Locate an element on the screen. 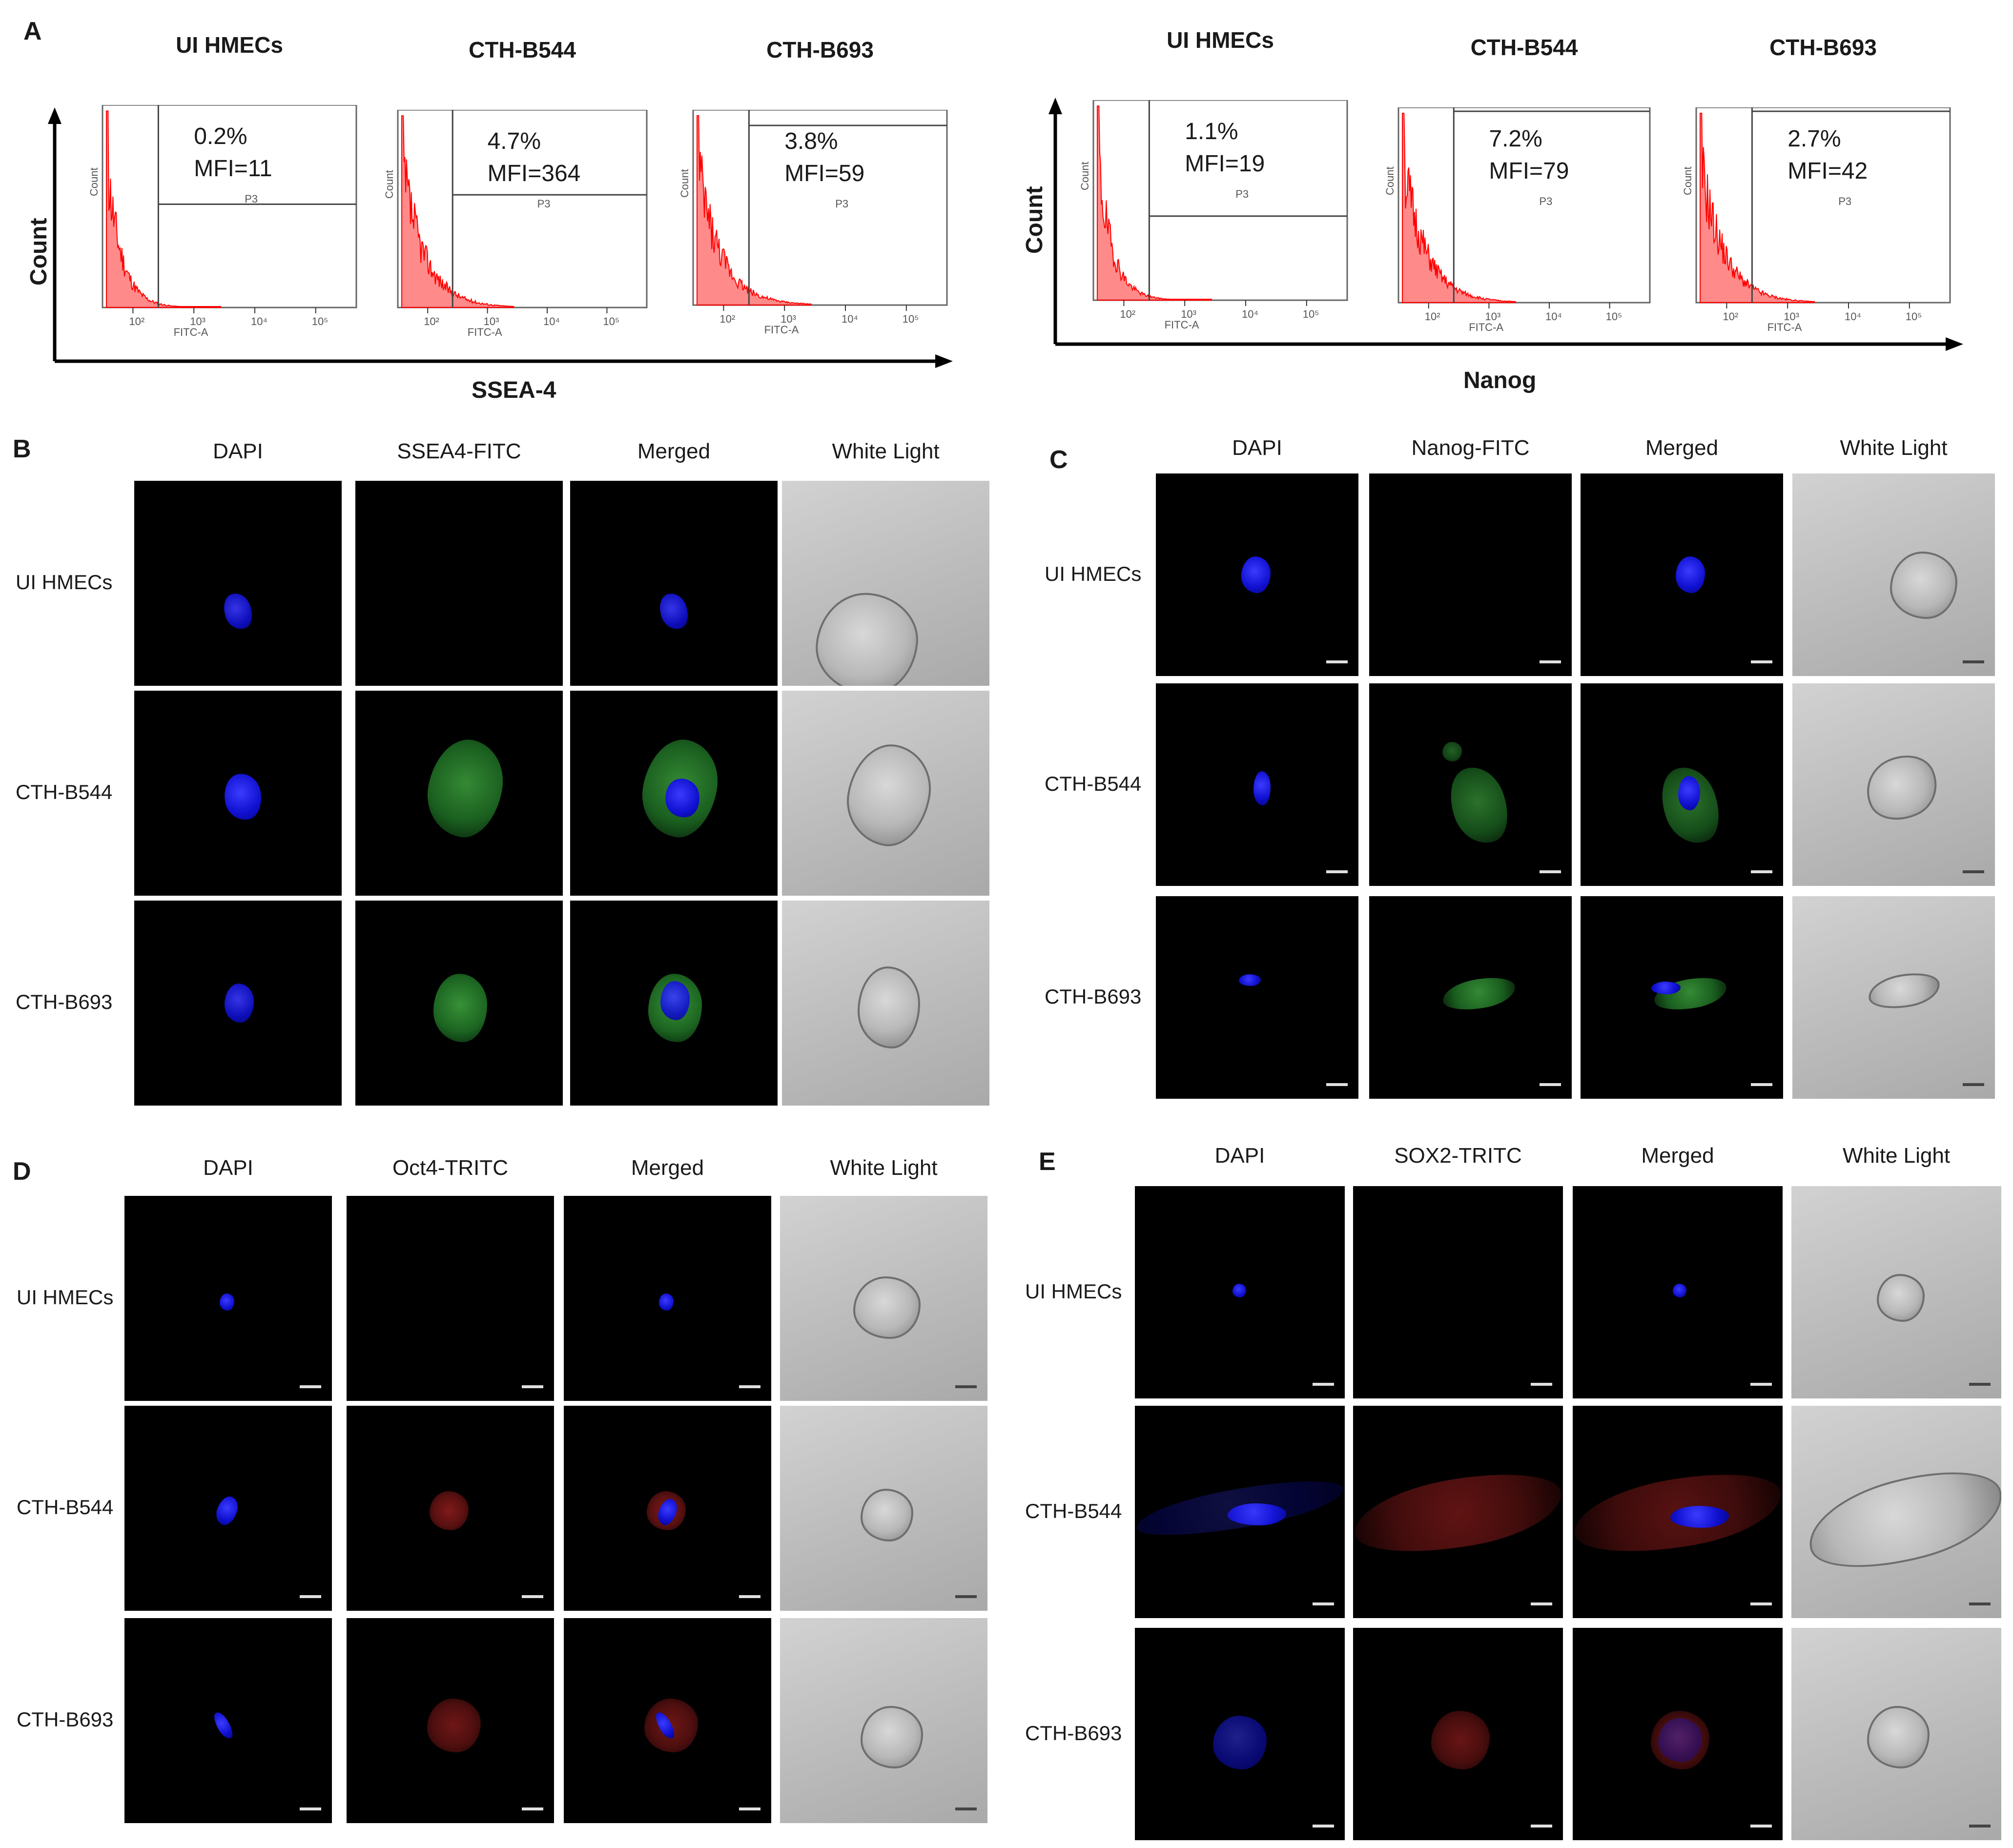  x-tick-label: 10³ is located at coordinates (1493, 316).